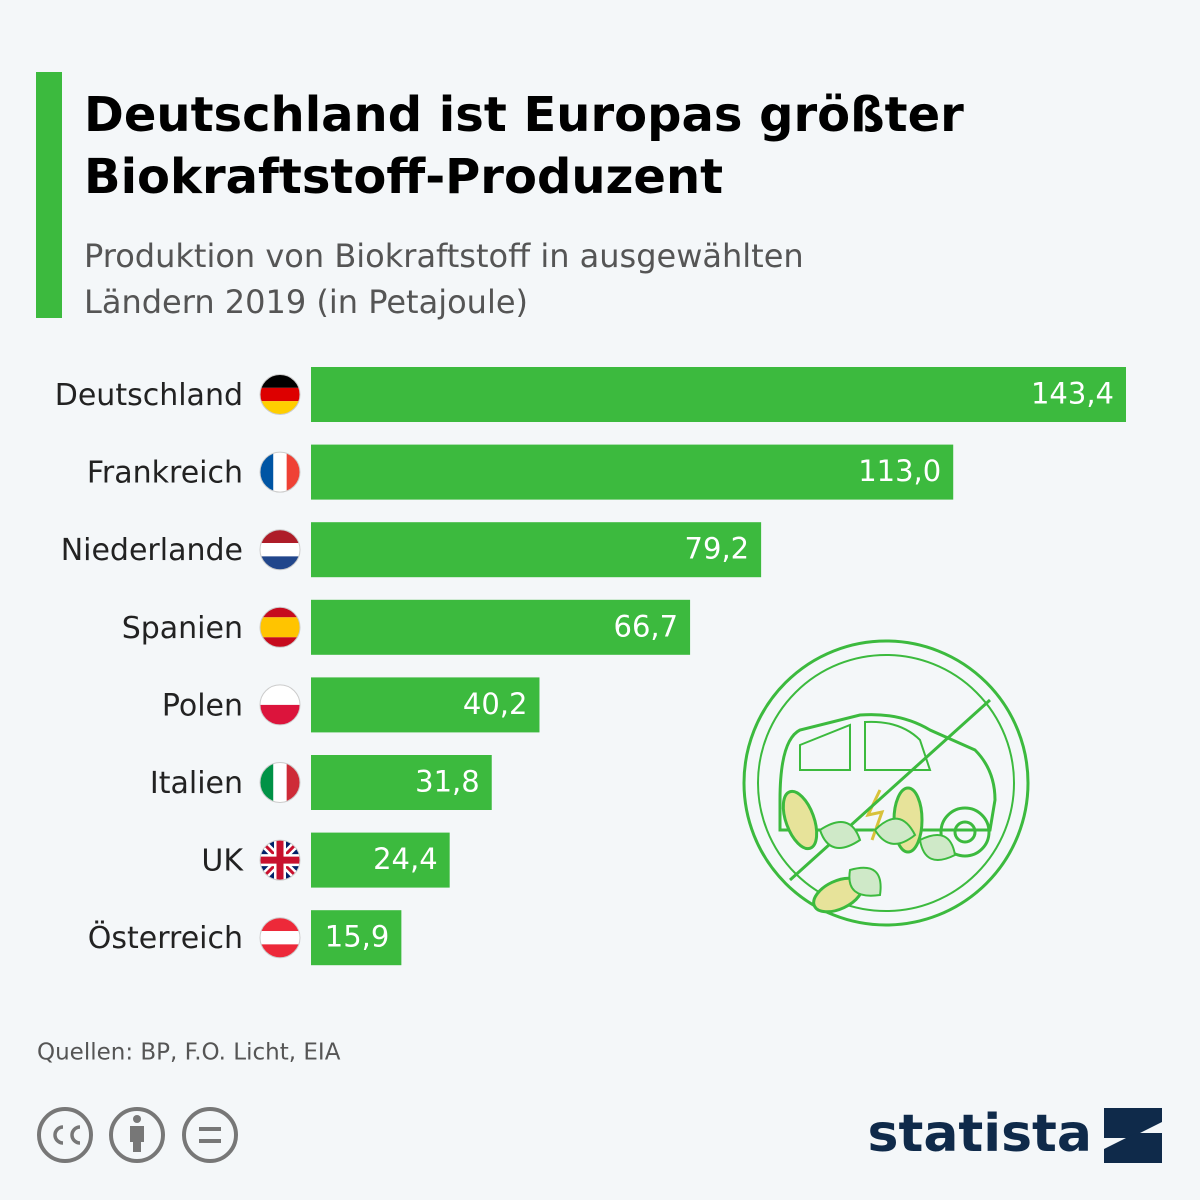  What do you see at coordinates (403, 177) in the screenshot?
I see `title: Biokraftstoff-Produzent` at bounding box center [403, 177].